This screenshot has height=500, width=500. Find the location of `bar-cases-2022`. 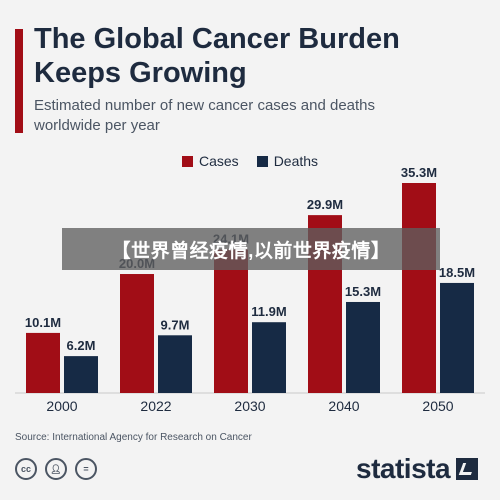

bar-cases-2022 is located at coordinates (137, 333).